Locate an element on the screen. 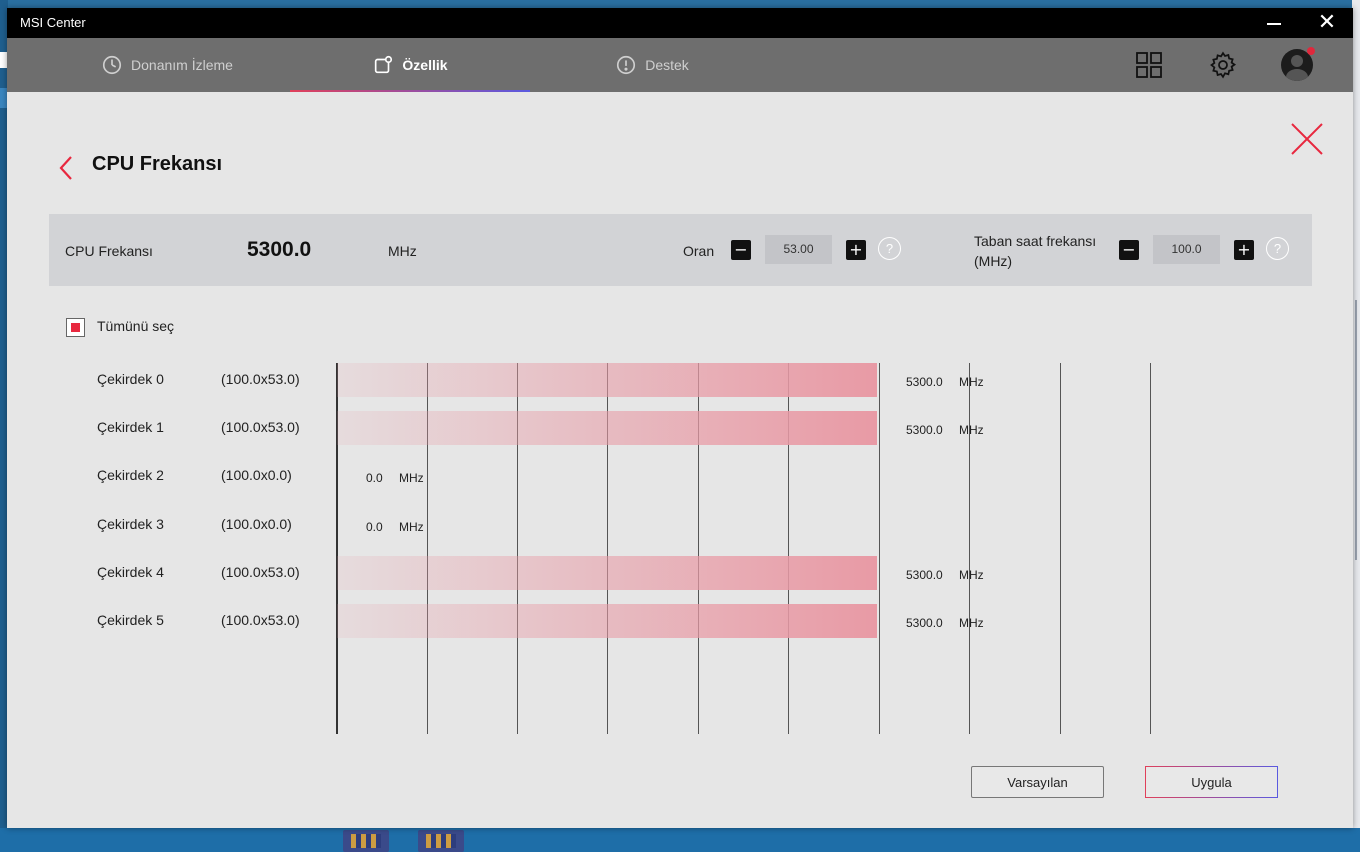  apply-button: Uygula is located at coordinates (1211, 782).